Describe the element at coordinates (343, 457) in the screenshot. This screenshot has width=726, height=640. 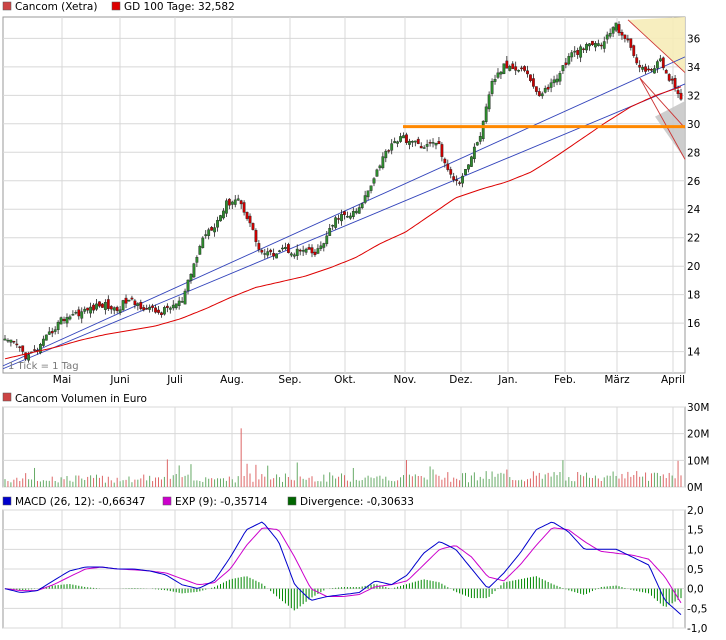
I see `volume-bars` at that location.